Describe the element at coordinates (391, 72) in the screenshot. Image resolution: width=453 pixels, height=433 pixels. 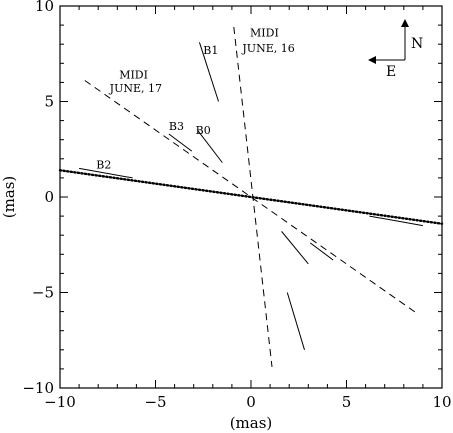
I see `compass-east-label: E` at that location.